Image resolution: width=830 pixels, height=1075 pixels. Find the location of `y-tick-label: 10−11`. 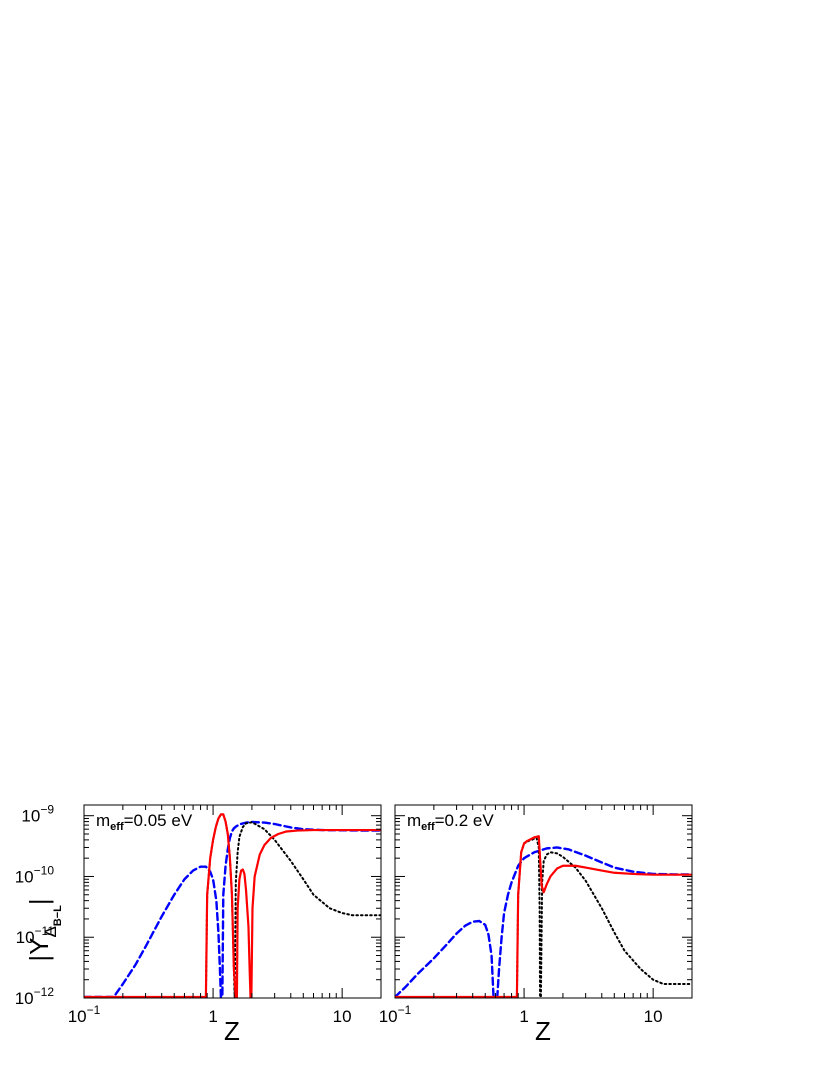

y-tick-label: 10−11 is located at coordinates (35, 935).